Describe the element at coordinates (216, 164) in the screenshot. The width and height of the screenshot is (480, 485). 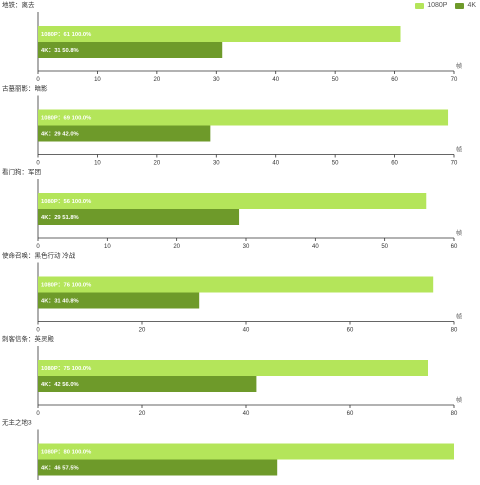
I see `chart-2-x-tick-label: 30` at that location.